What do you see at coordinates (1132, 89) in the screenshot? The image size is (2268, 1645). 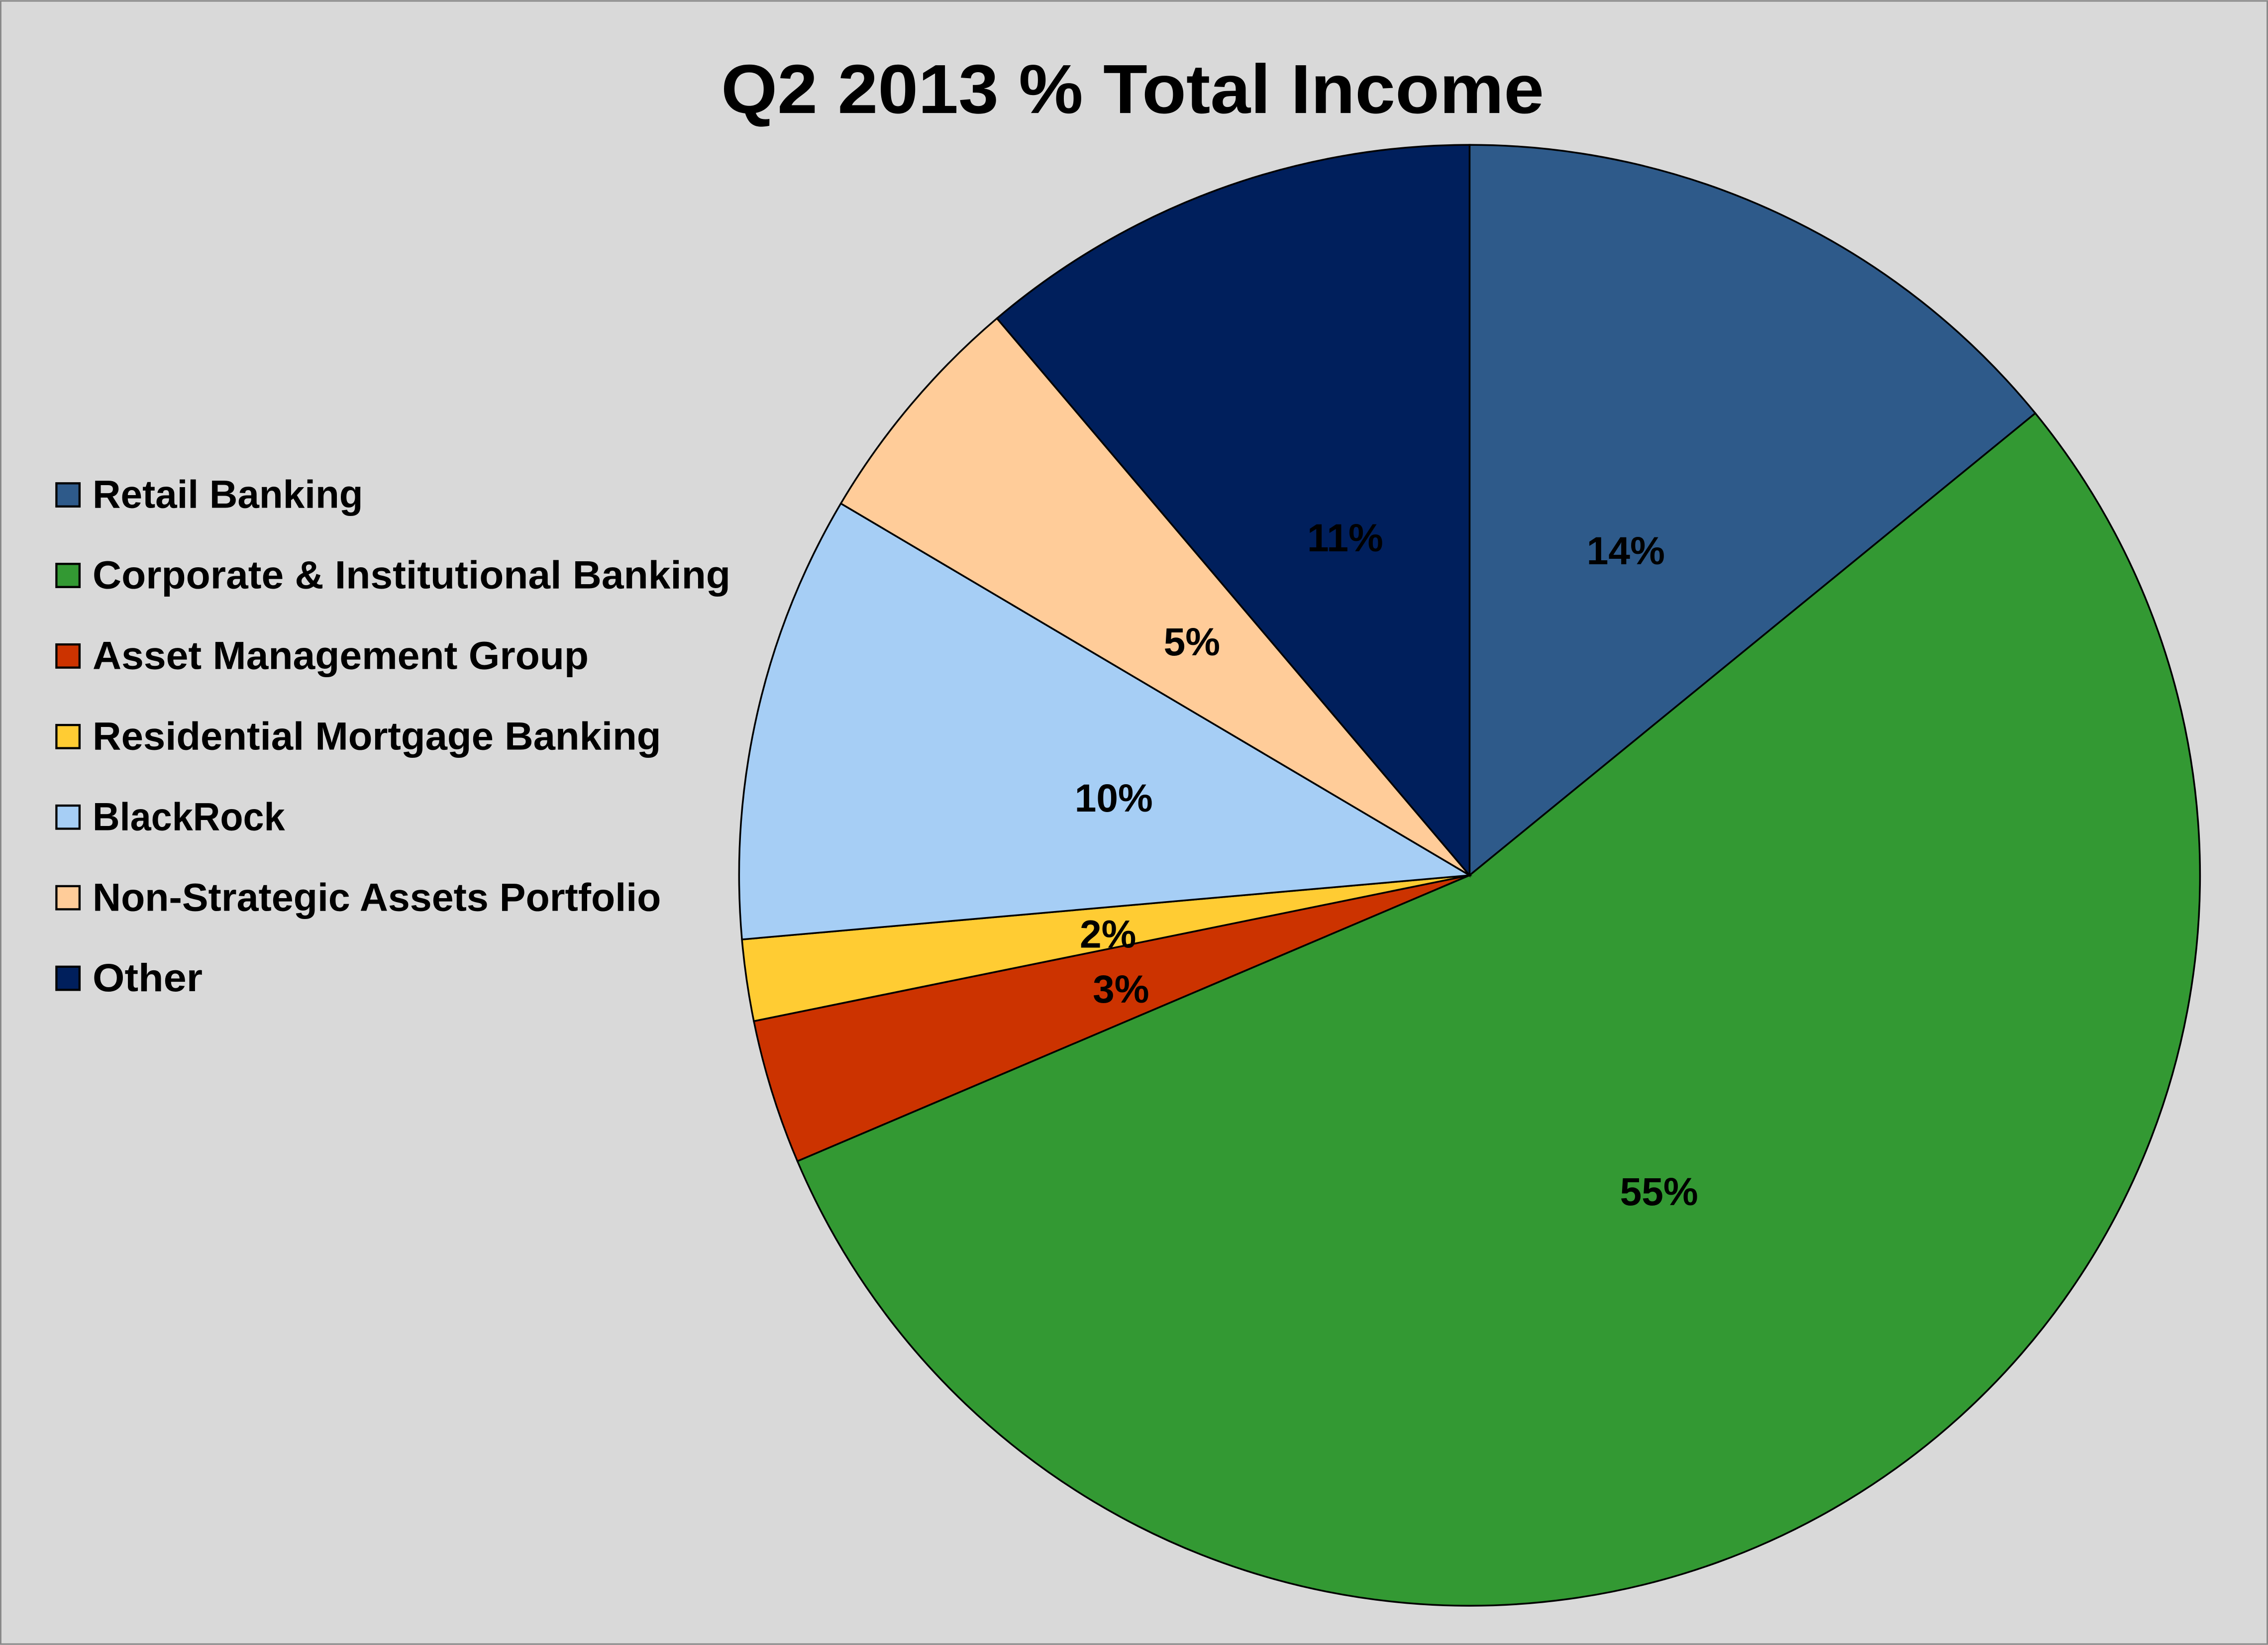 I see `chart-title: Q2 2013 % Total Income` at bounding box center [1132, 89].